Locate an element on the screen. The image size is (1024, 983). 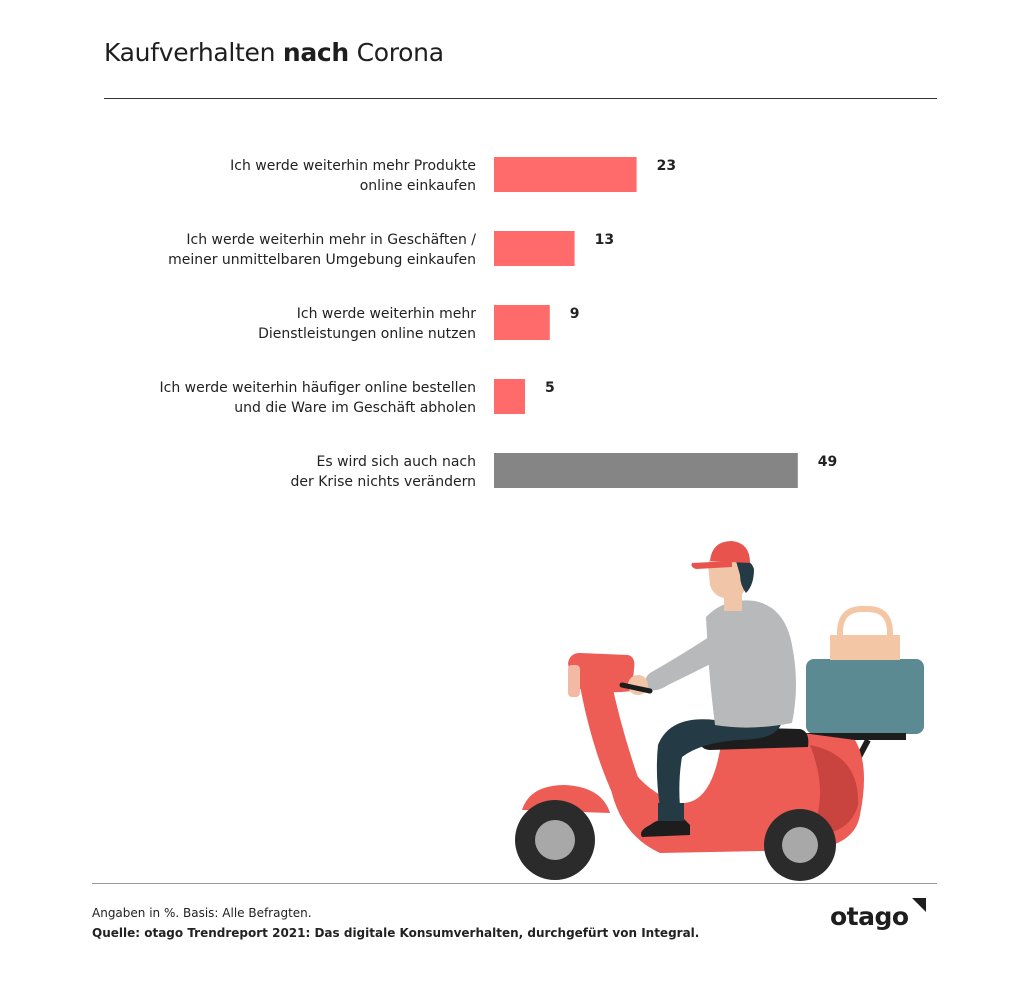
rider-hair is located at coordinates (745, 576).